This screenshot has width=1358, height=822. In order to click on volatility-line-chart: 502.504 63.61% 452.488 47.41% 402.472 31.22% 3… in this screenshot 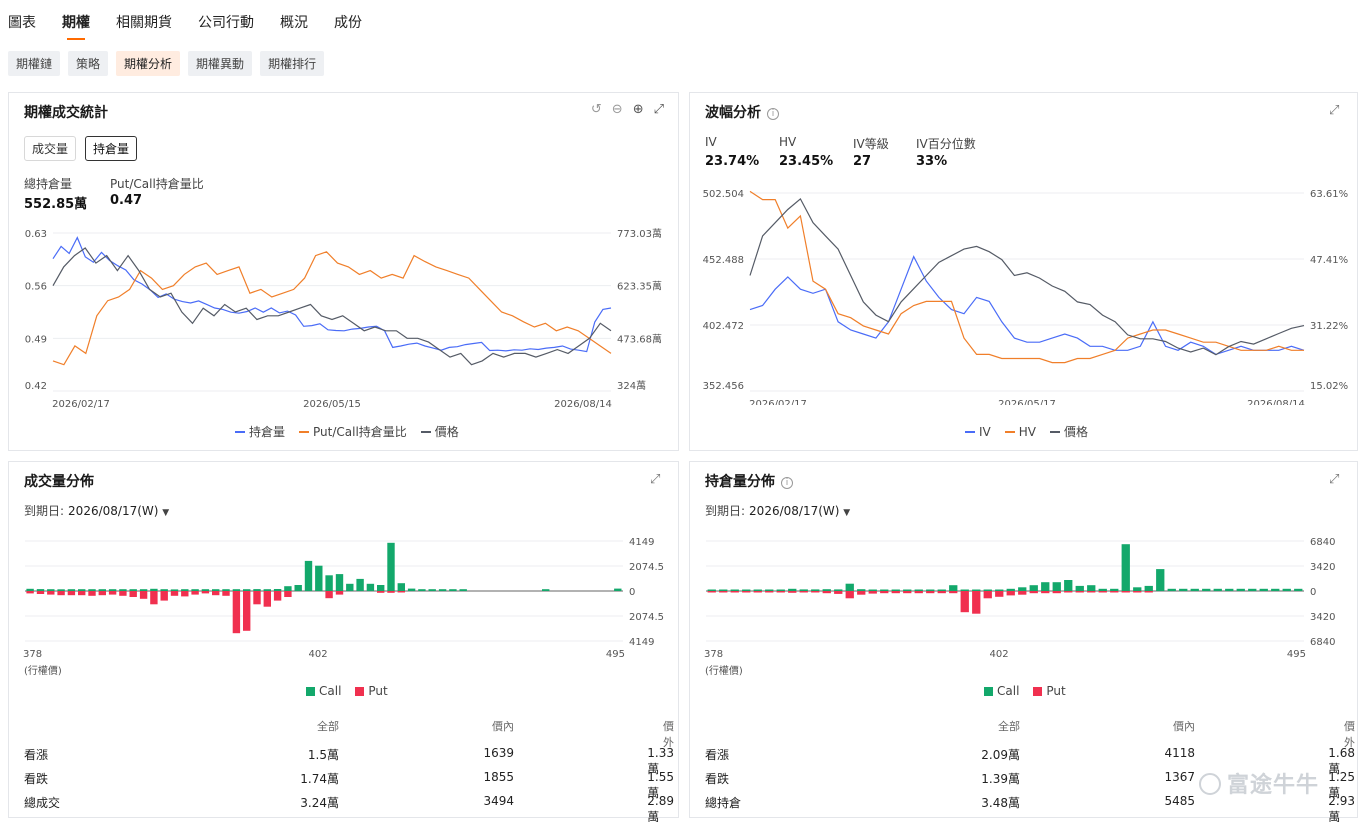, I will do `click(1023, 295)`.